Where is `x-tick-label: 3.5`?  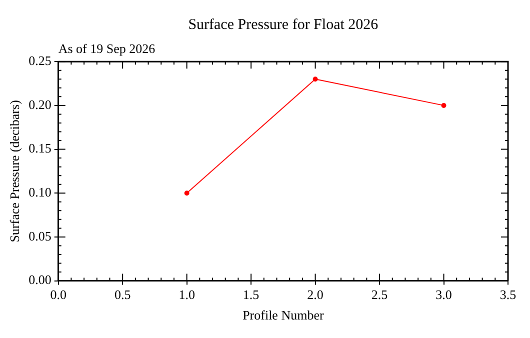 x-tick-label: 3.5 is located at coordinates (508, 294).